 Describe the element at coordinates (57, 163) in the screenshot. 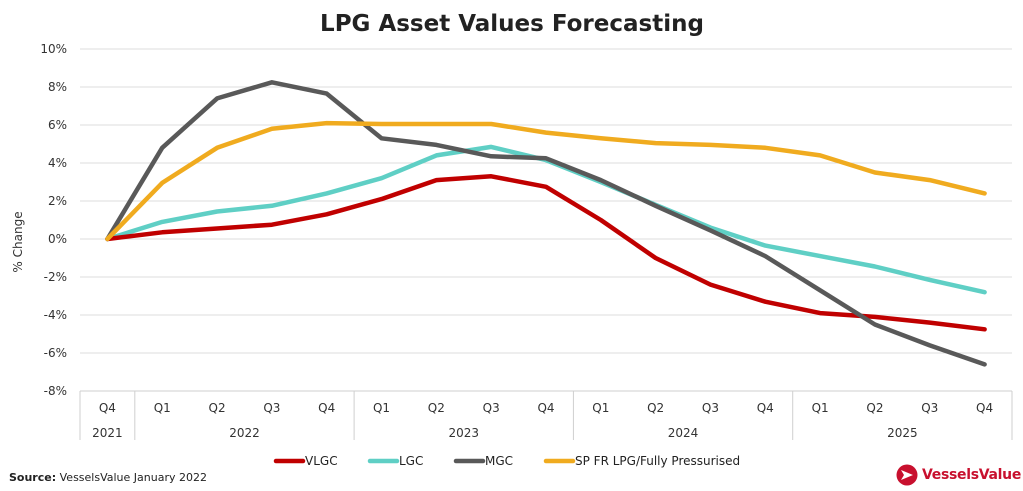

I see `y-tick-label: 4%` at that location.